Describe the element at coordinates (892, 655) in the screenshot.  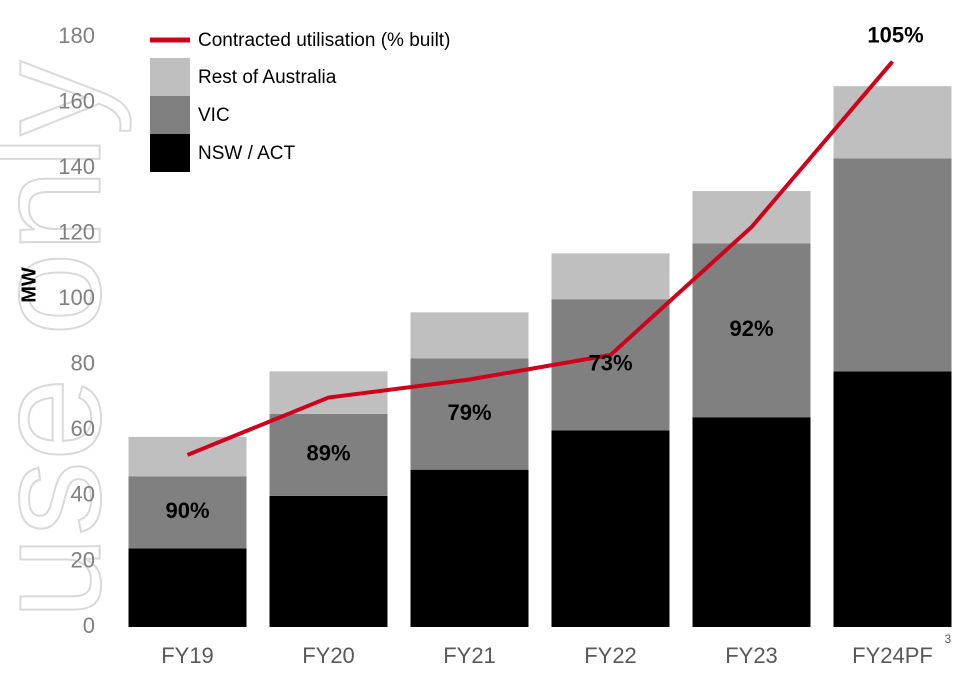
I see `x-tick-label: FY24PF` at that location.